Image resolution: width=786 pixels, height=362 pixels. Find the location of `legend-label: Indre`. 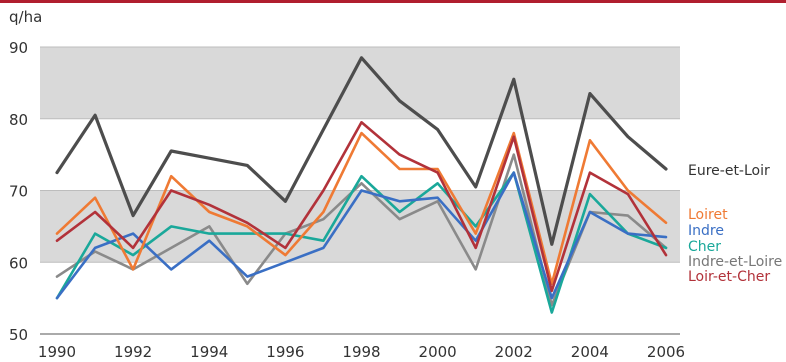

legend-label: Indre is located at coordinates (706, 231).